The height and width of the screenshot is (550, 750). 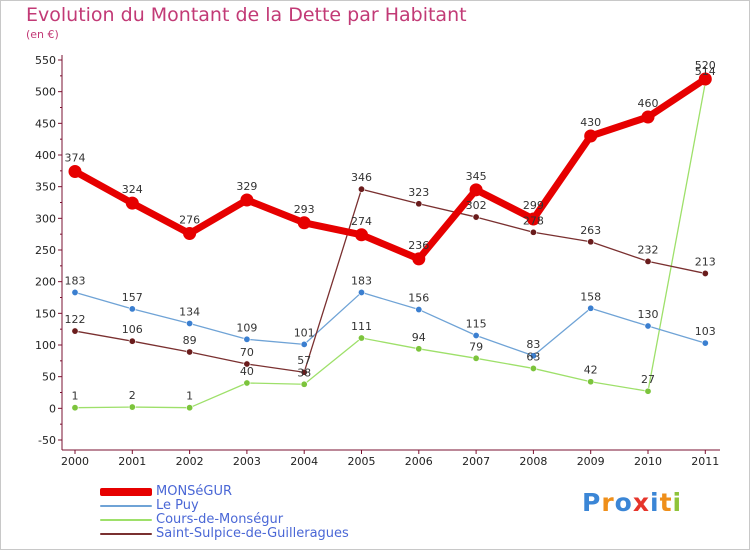 What do you see at coordinates (252, 533) in the screenshot?
I see `legend-label: Saint-Sulpice-de-Guilleragues` at bounding box center [252, 533].